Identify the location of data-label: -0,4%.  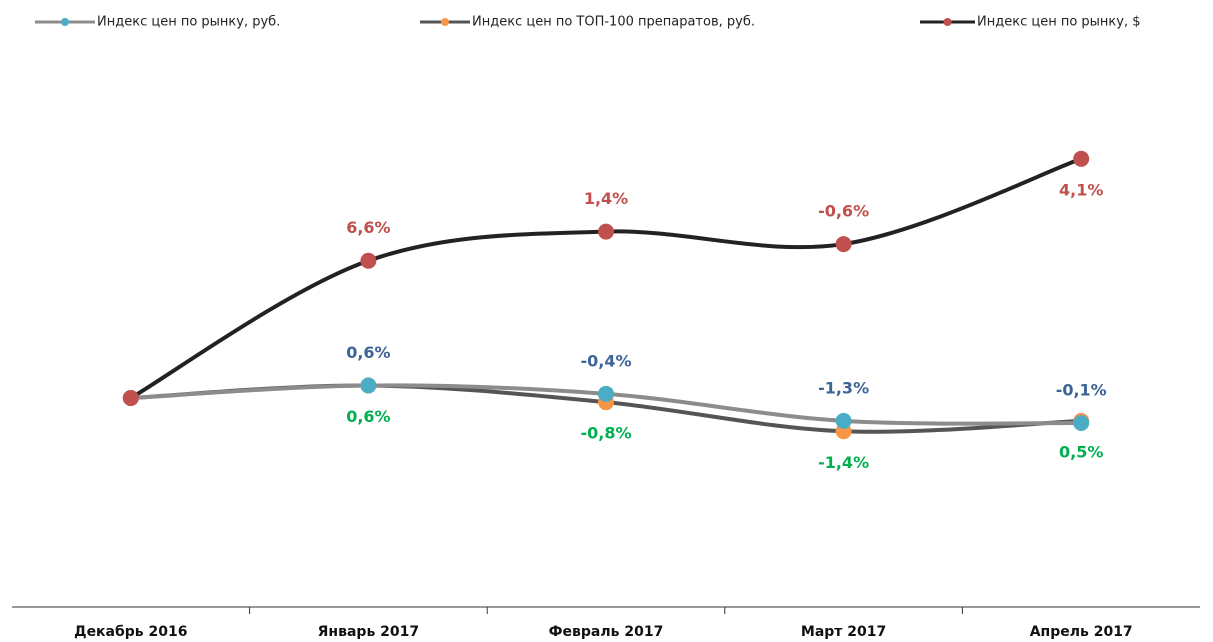
(605, 360).